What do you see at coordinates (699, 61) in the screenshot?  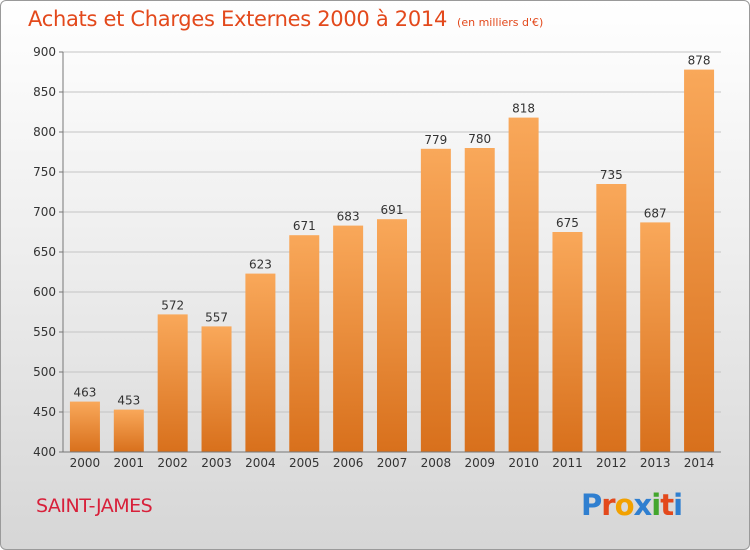 I see `data-label: 878` at bounding box center [699, 61].